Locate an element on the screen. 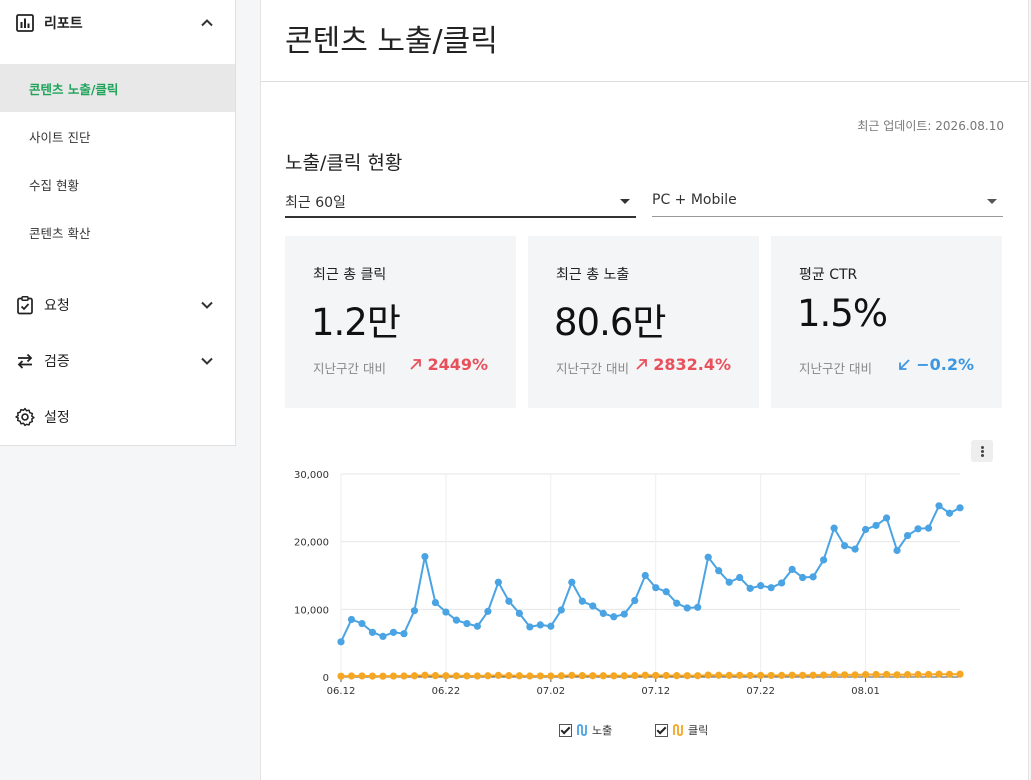 The width and height of the screenshot is (1031, 780). page-title: 콘텐츠 노출/클릭 is located at coordinates (391, 41).